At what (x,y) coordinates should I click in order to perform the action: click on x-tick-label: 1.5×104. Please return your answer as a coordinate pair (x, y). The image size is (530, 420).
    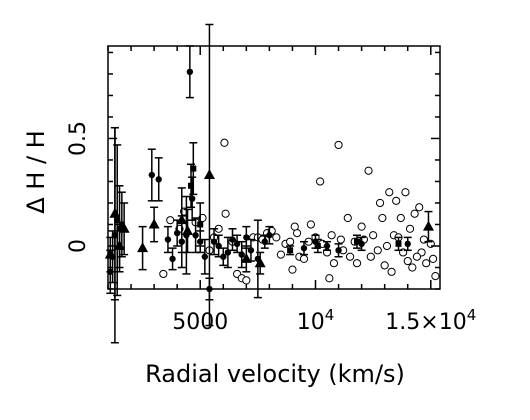
    Looking at the image, I should click on (430, 320).